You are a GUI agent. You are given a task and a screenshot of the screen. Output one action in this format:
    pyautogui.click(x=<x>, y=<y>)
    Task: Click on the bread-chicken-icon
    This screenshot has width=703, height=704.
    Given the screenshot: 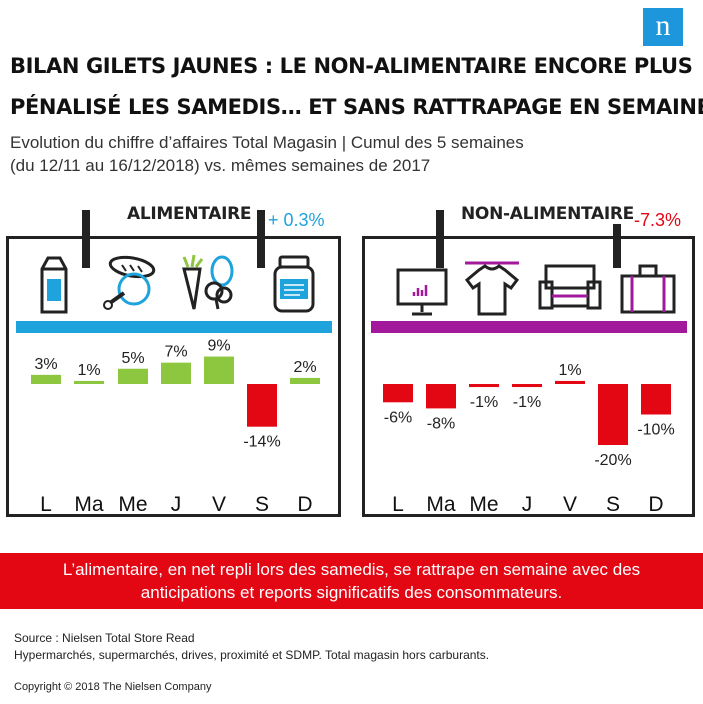 What is the action you would take?
    pyautogui.click(x=129, y=282)
    